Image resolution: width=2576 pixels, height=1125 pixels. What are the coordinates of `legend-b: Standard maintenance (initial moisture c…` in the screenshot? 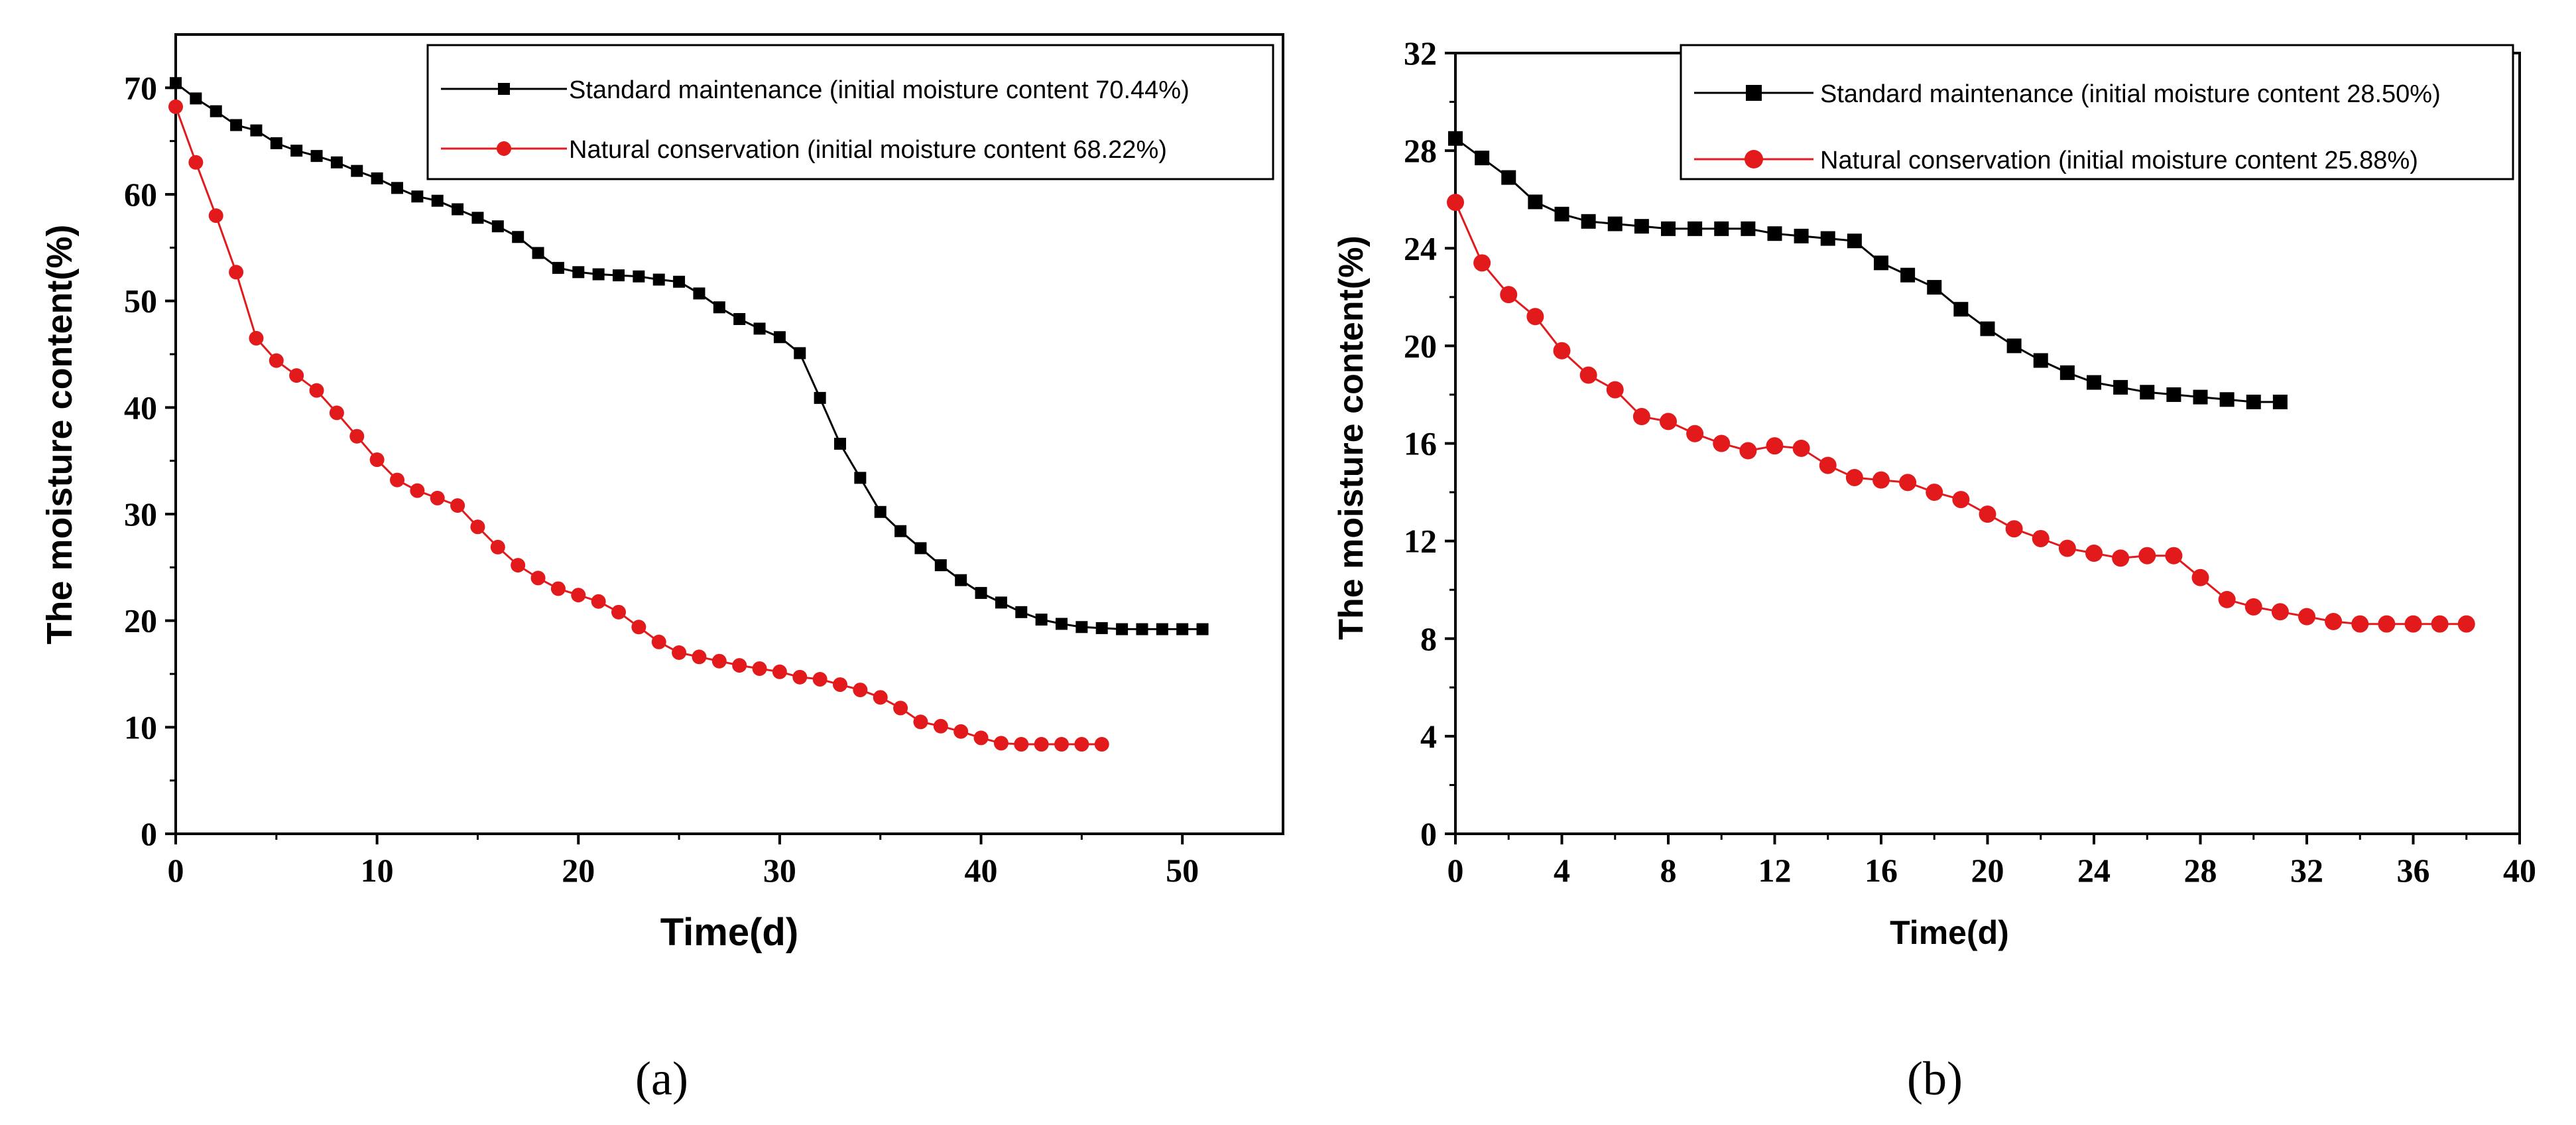 It's located at (2097, 112).